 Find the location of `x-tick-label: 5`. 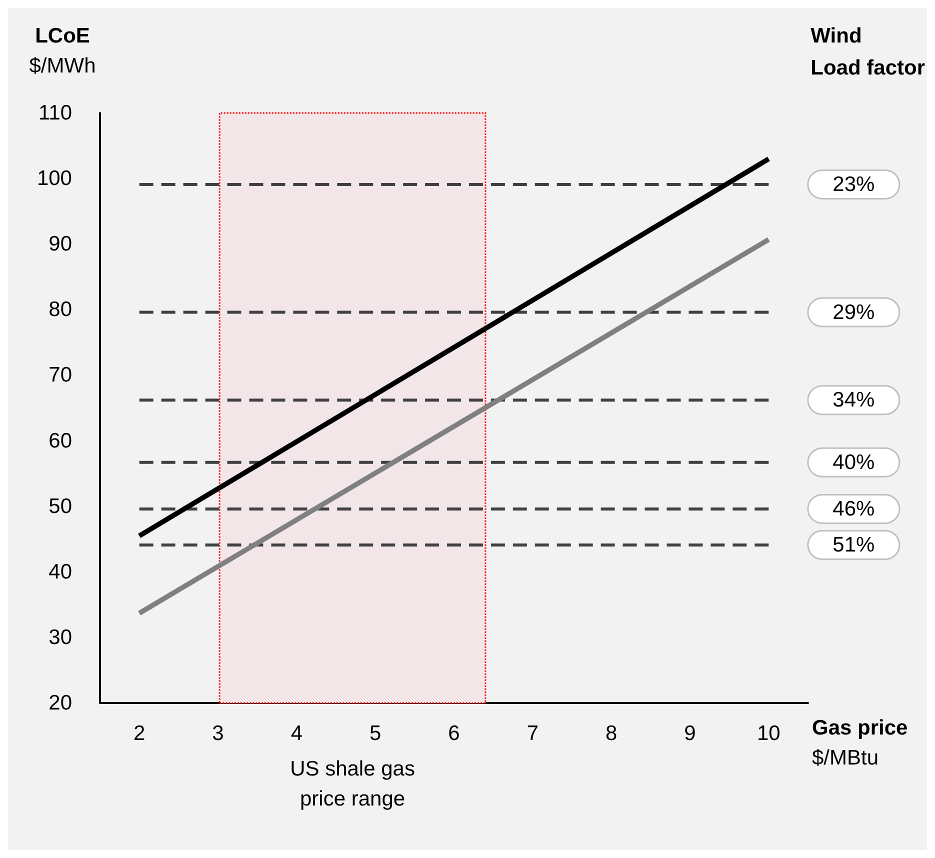

x-tick-label: 5 is located at coordinates (375, 733).